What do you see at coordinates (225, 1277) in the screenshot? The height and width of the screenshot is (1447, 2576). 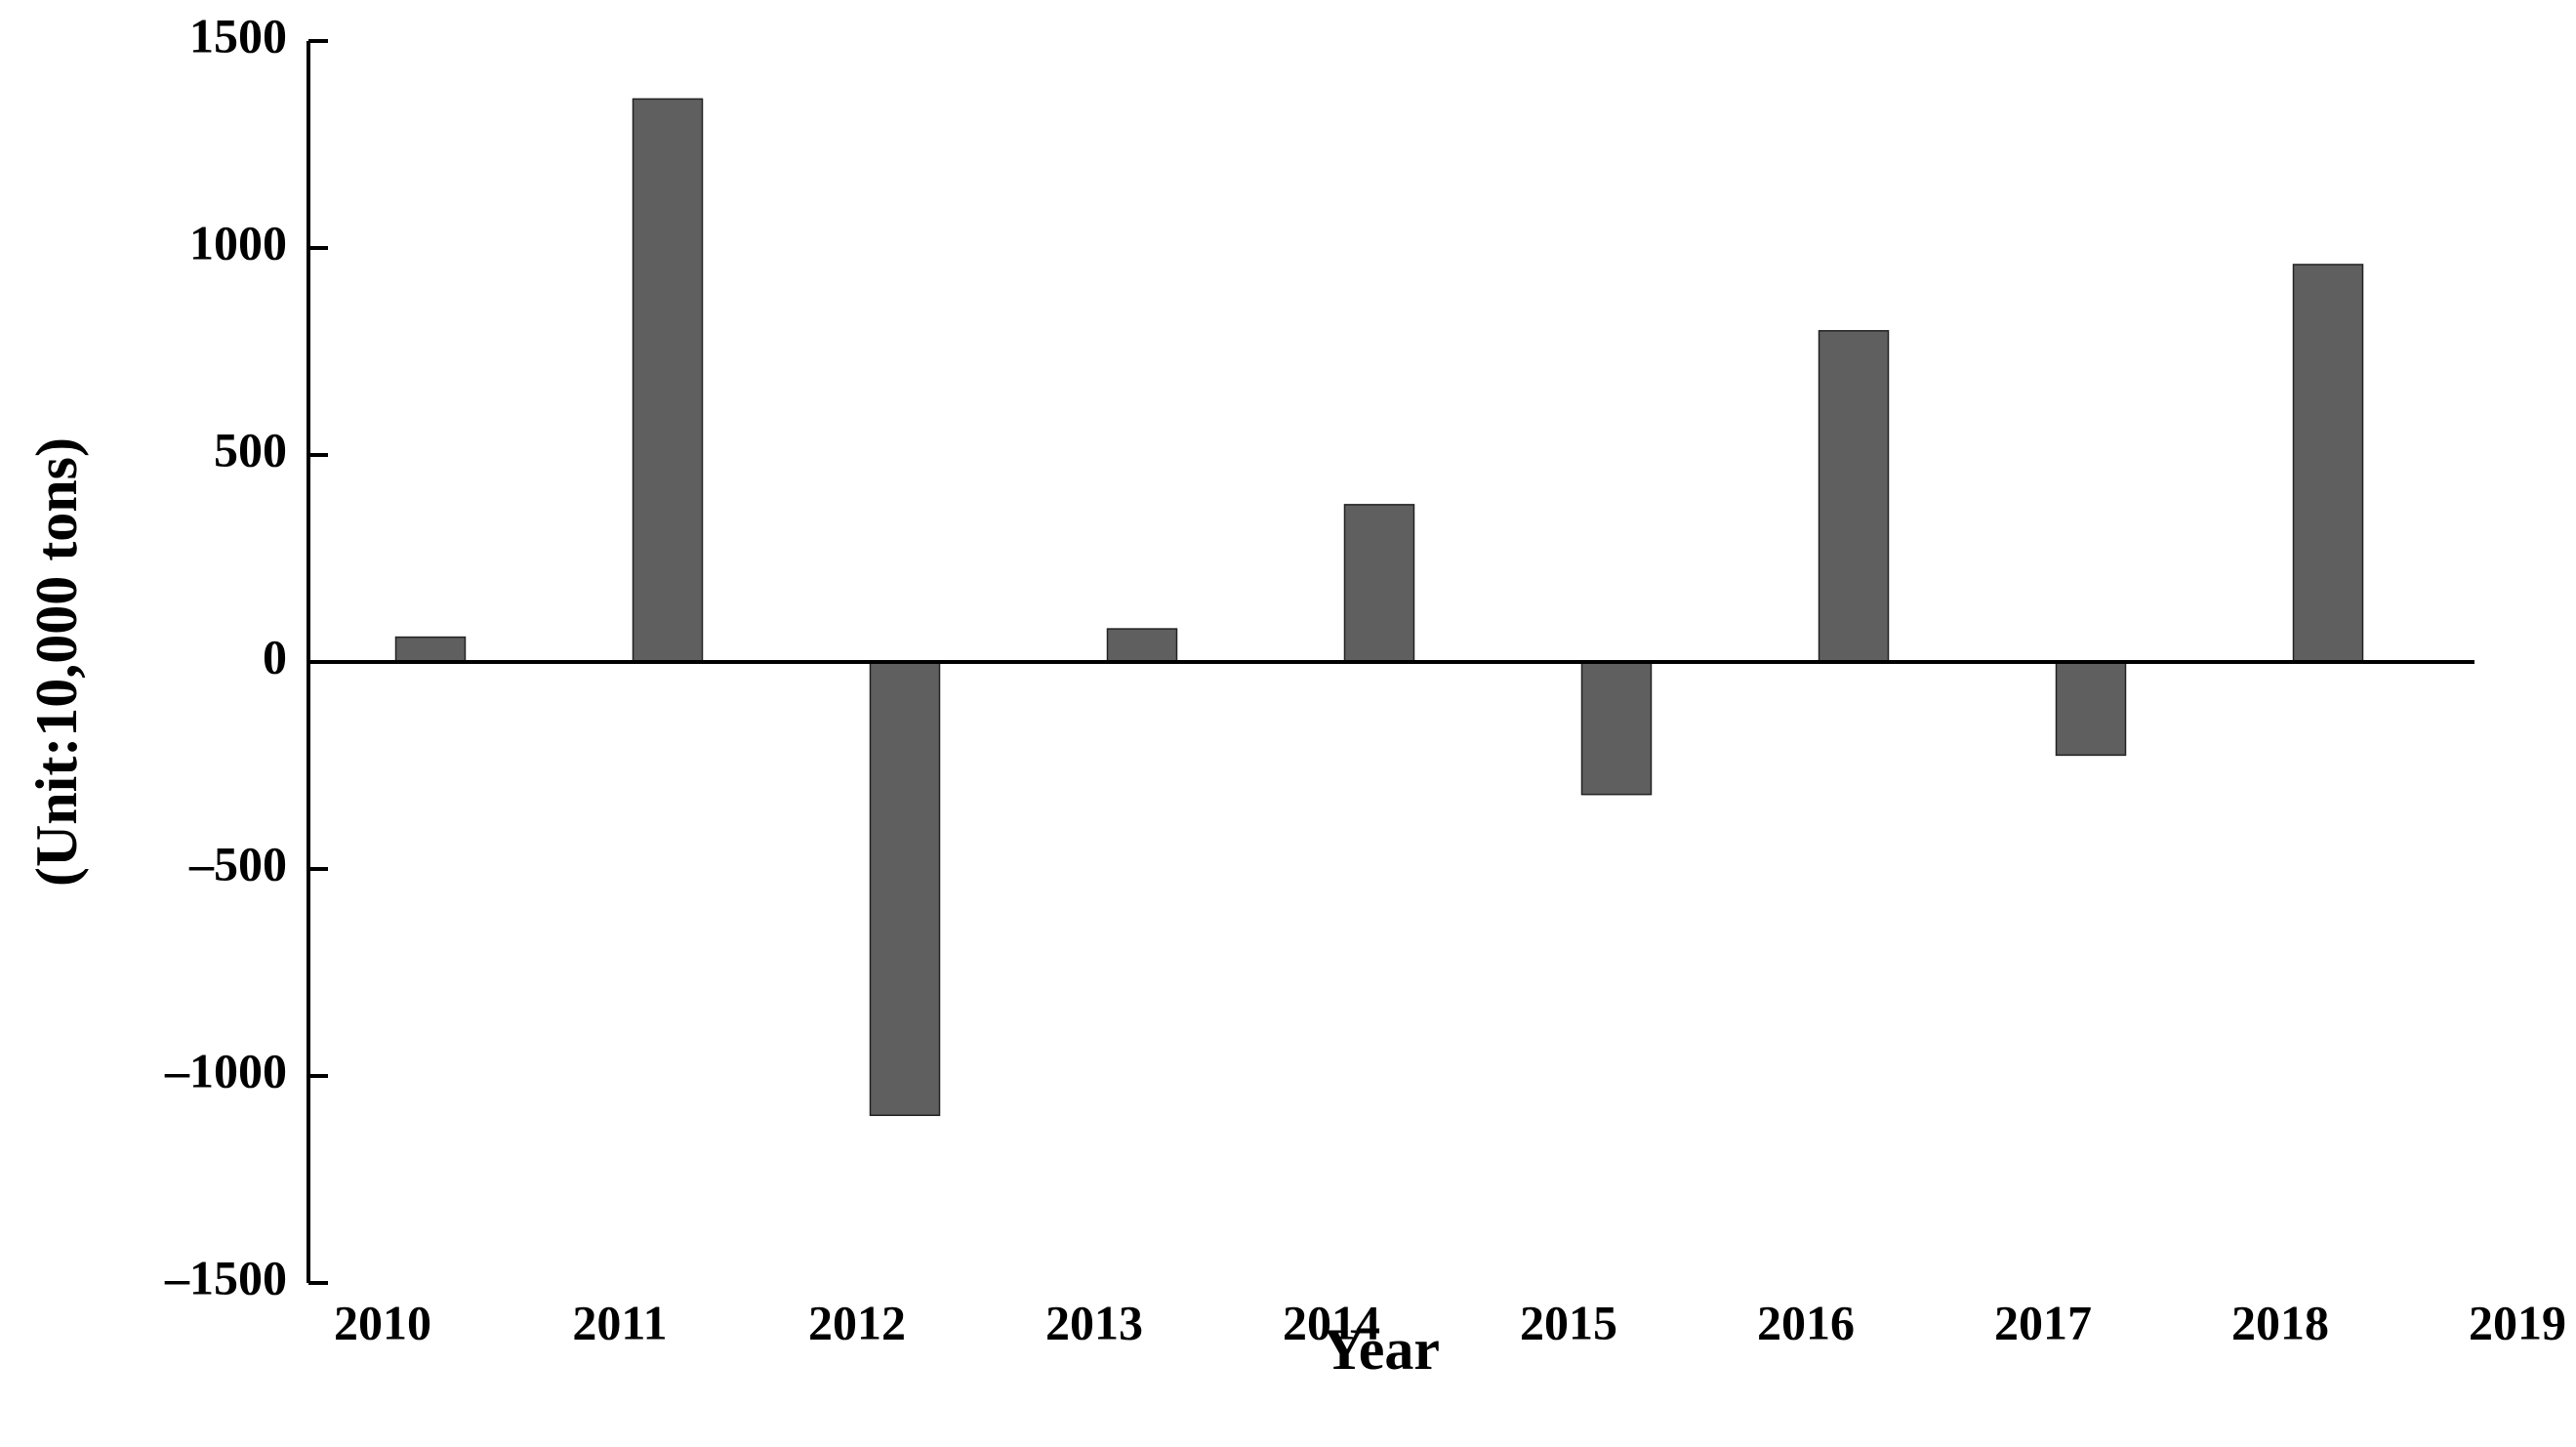 I see `y-tick-label: –1500` at bounding box center [225, 1277].